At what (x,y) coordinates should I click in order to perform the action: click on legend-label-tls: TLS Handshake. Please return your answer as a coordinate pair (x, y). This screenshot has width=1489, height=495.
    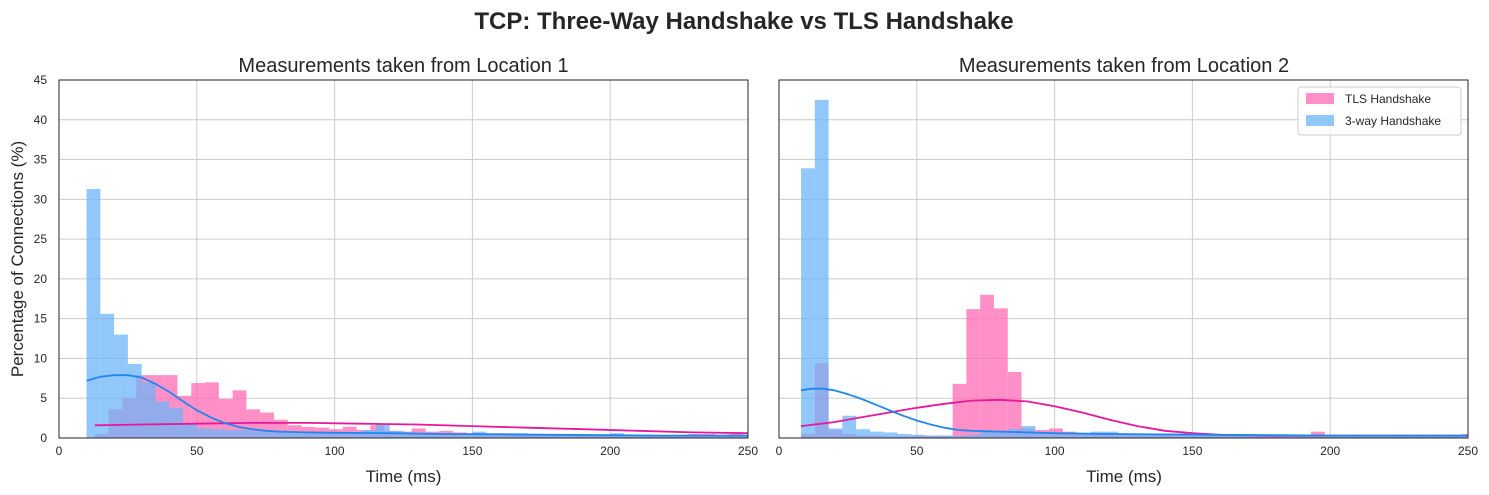
    Looking at the image, I should click on (1388, 99).